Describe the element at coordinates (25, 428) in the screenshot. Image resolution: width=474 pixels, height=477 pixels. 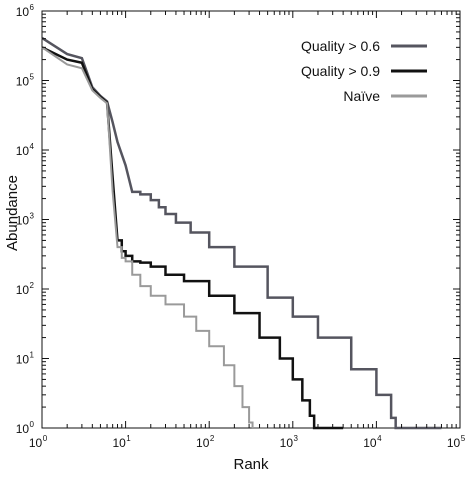
I see `y-tick-label: 10⁰` at that location.